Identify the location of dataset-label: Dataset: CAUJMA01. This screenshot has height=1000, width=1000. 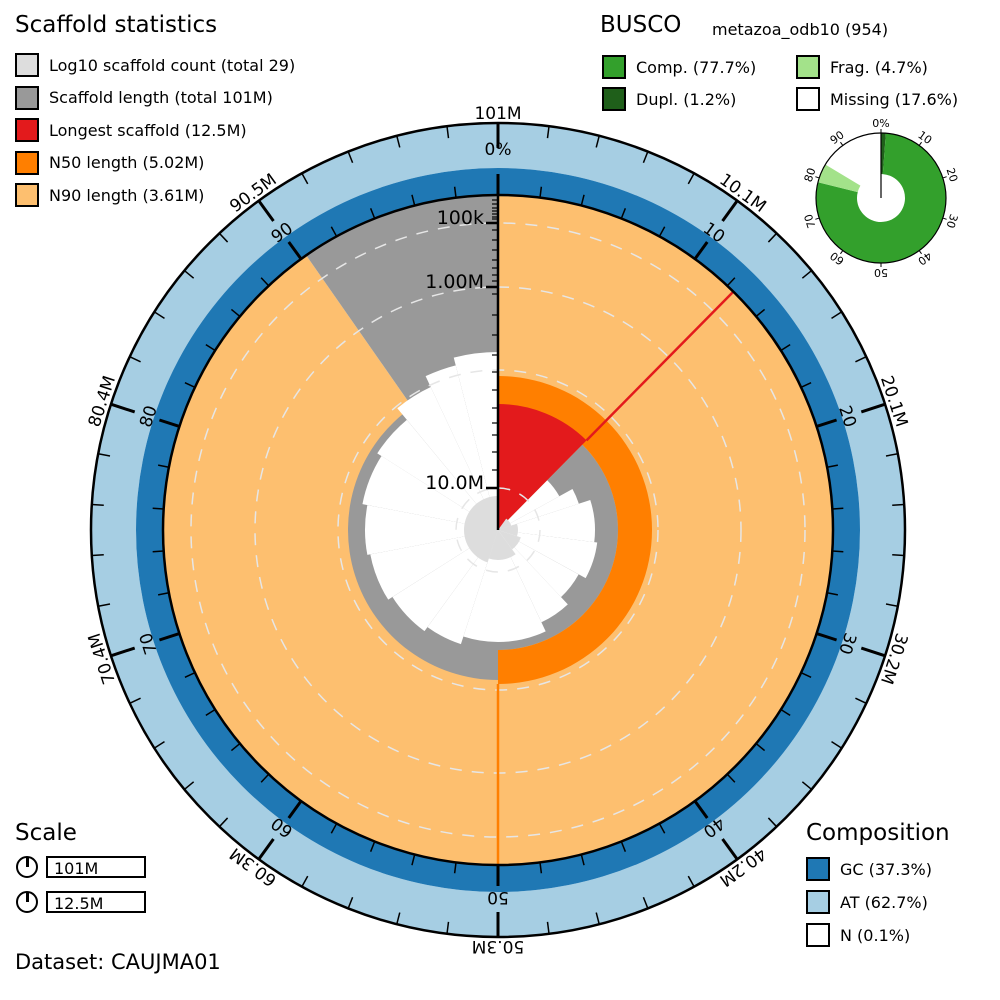
(118, 962).